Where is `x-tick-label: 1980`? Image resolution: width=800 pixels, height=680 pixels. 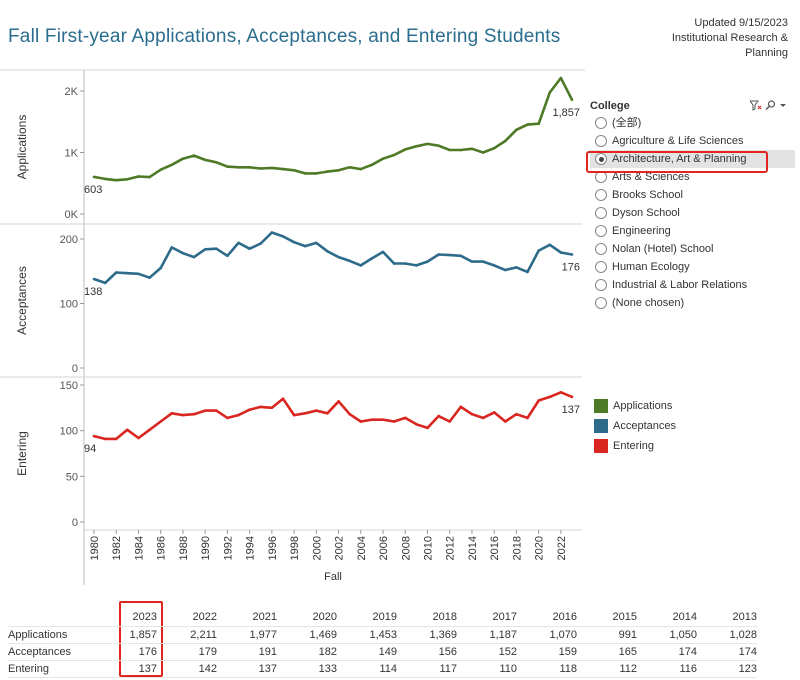
x-tick-label: 1980 is located at coordinates (95, 548).